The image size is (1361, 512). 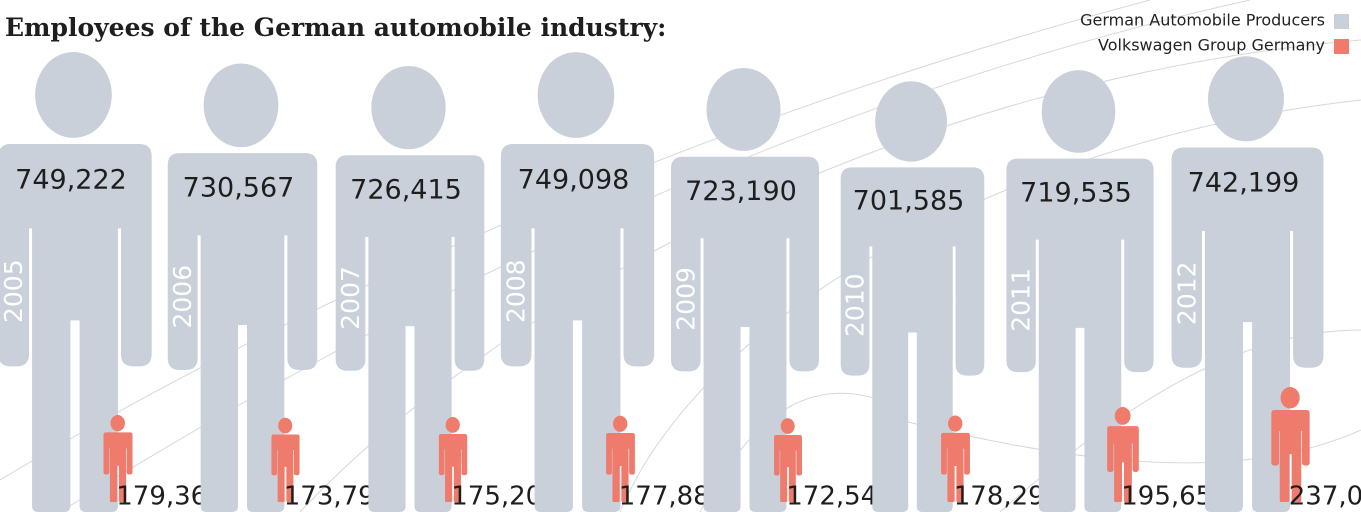 What do you see at coordinates (406, 189) in the screenshot?
I see `value-label: 726,415` at bounding box center [406, 189].